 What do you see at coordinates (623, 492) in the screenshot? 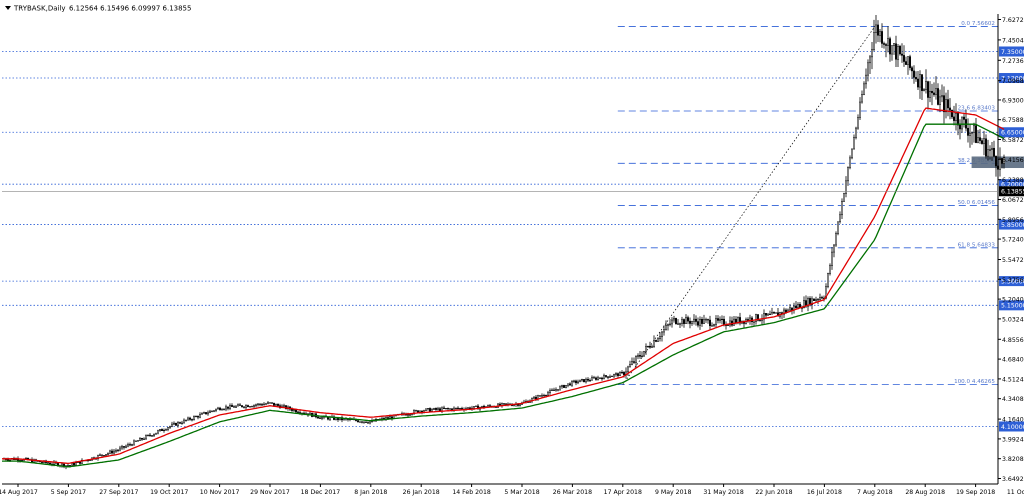
I see `x-tick-label: 17 Apr 2018` at bounding box center [623, 492].